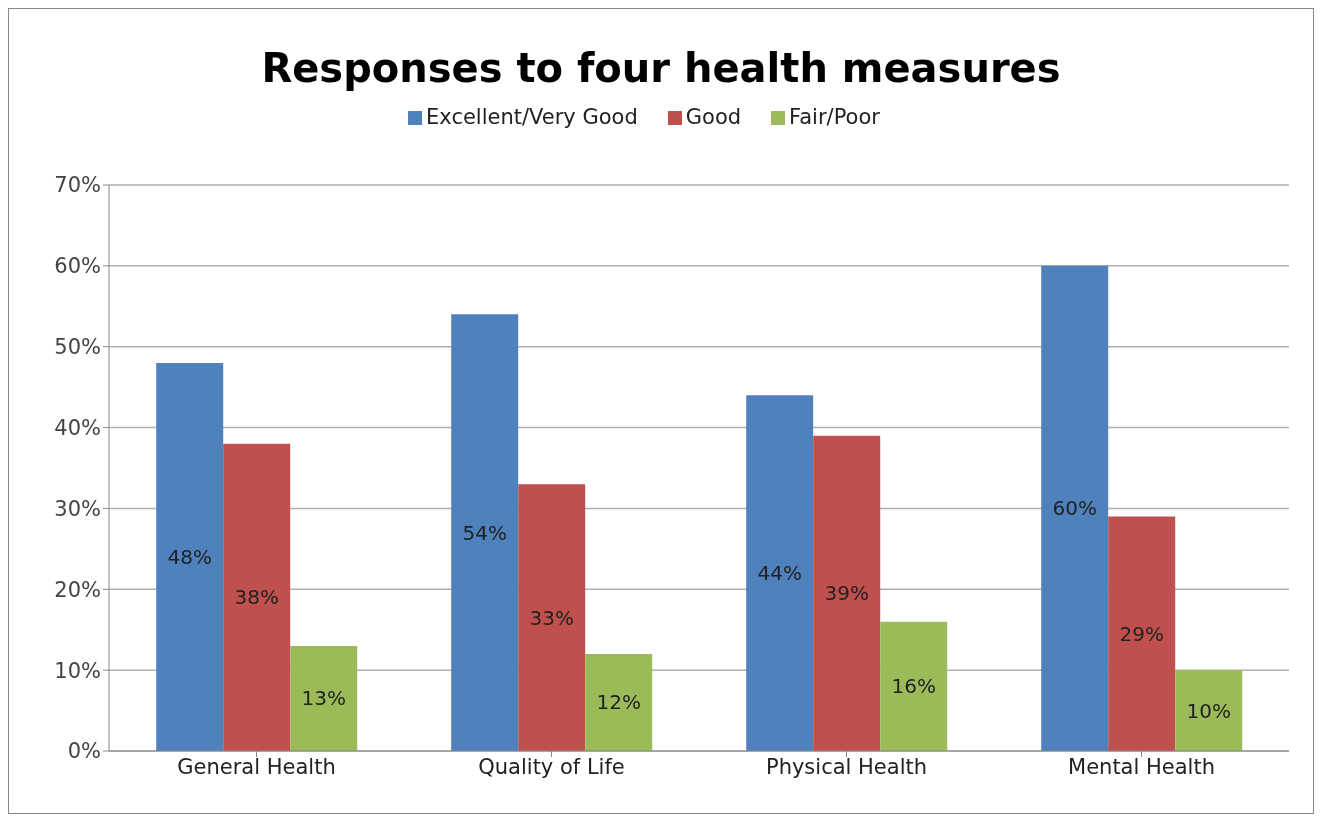 This screenshot has height=822, width=1322. What do you see at coordinates (77, 508) in the screenshot?
I see `y-tick-label: 30%` at bounding box center [77, 508].